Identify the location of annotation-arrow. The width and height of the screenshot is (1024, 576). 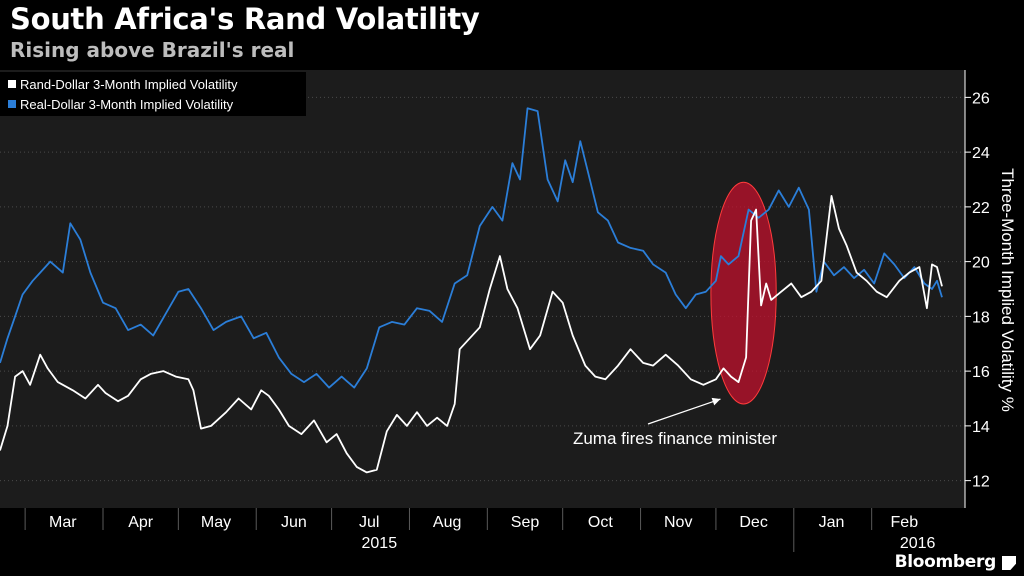
(684, 411).